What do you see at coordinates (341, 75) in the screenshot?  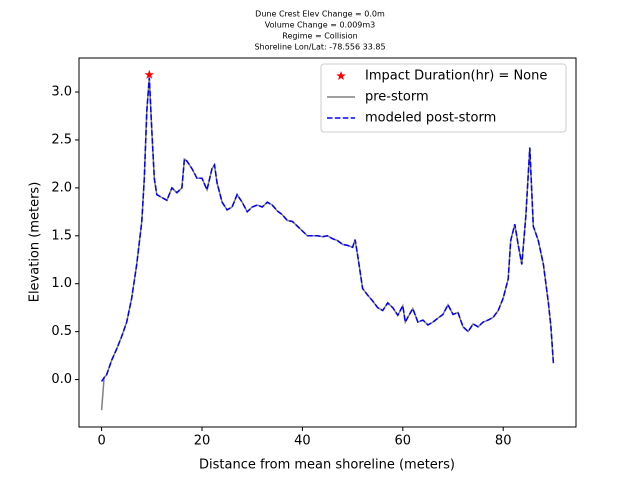 I see `legend-marker` at bounding box center [341, 75].